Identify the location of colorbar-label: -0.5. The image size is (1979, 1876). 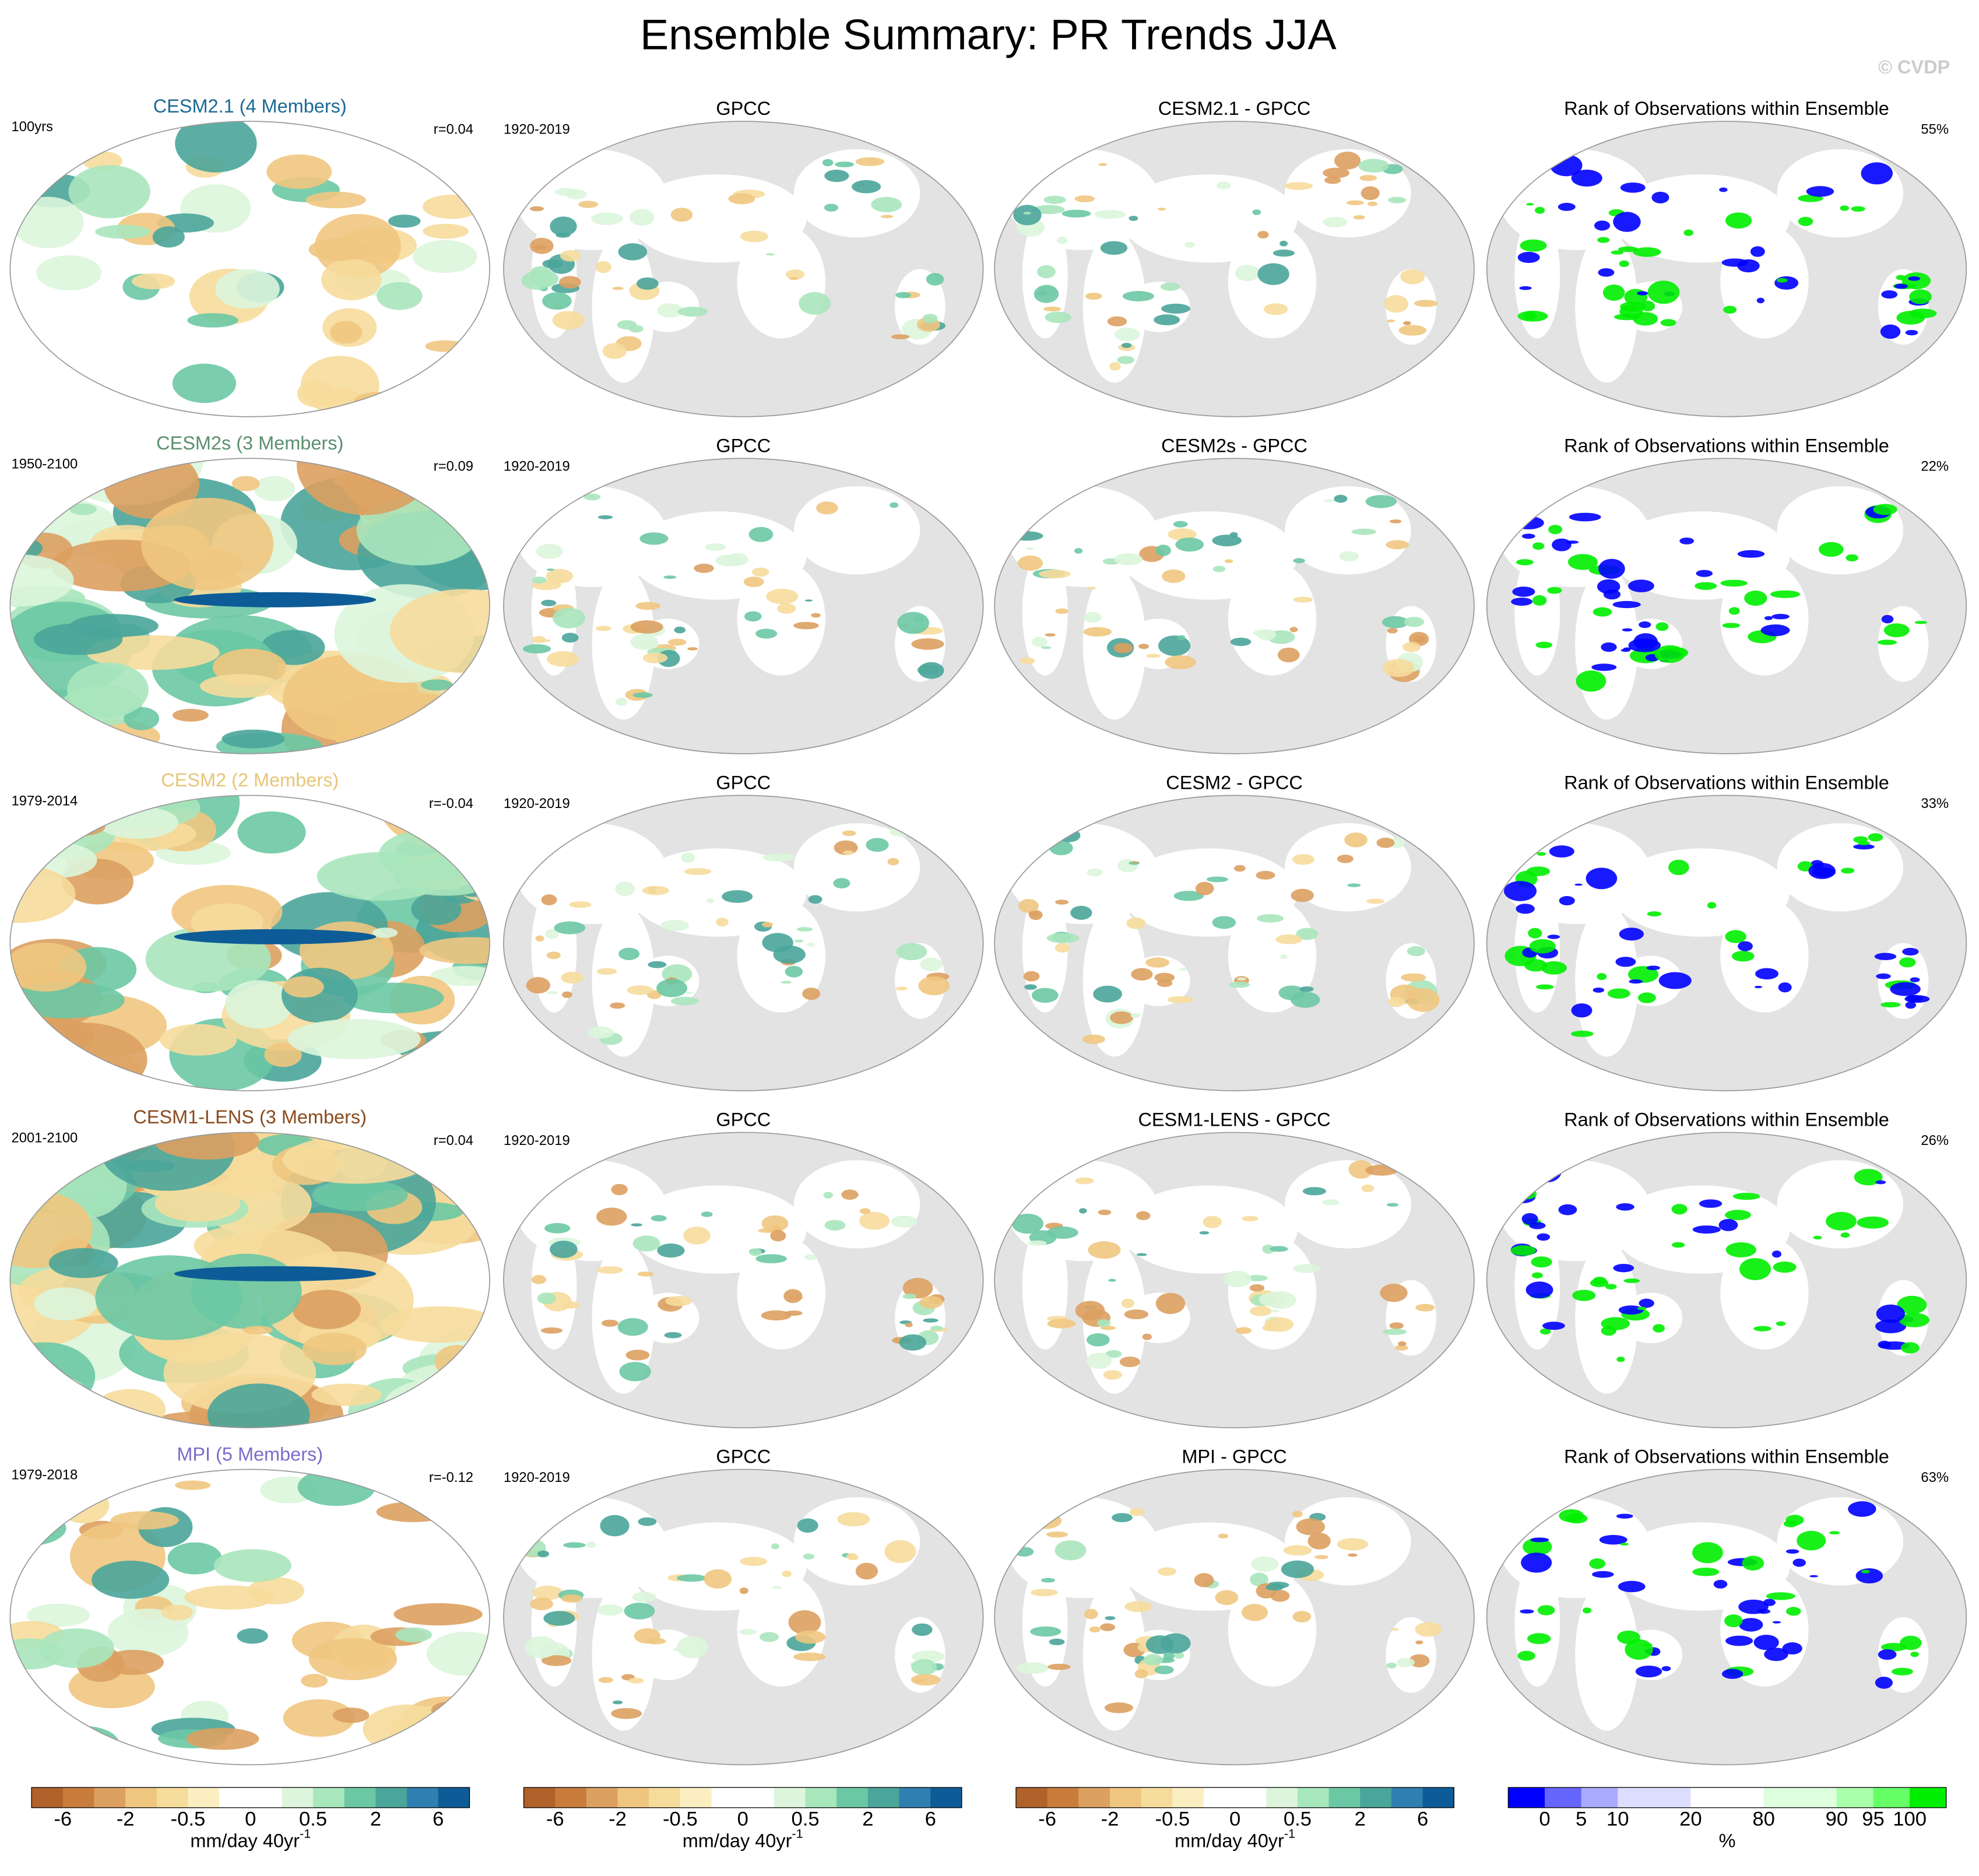
(680, 1819).